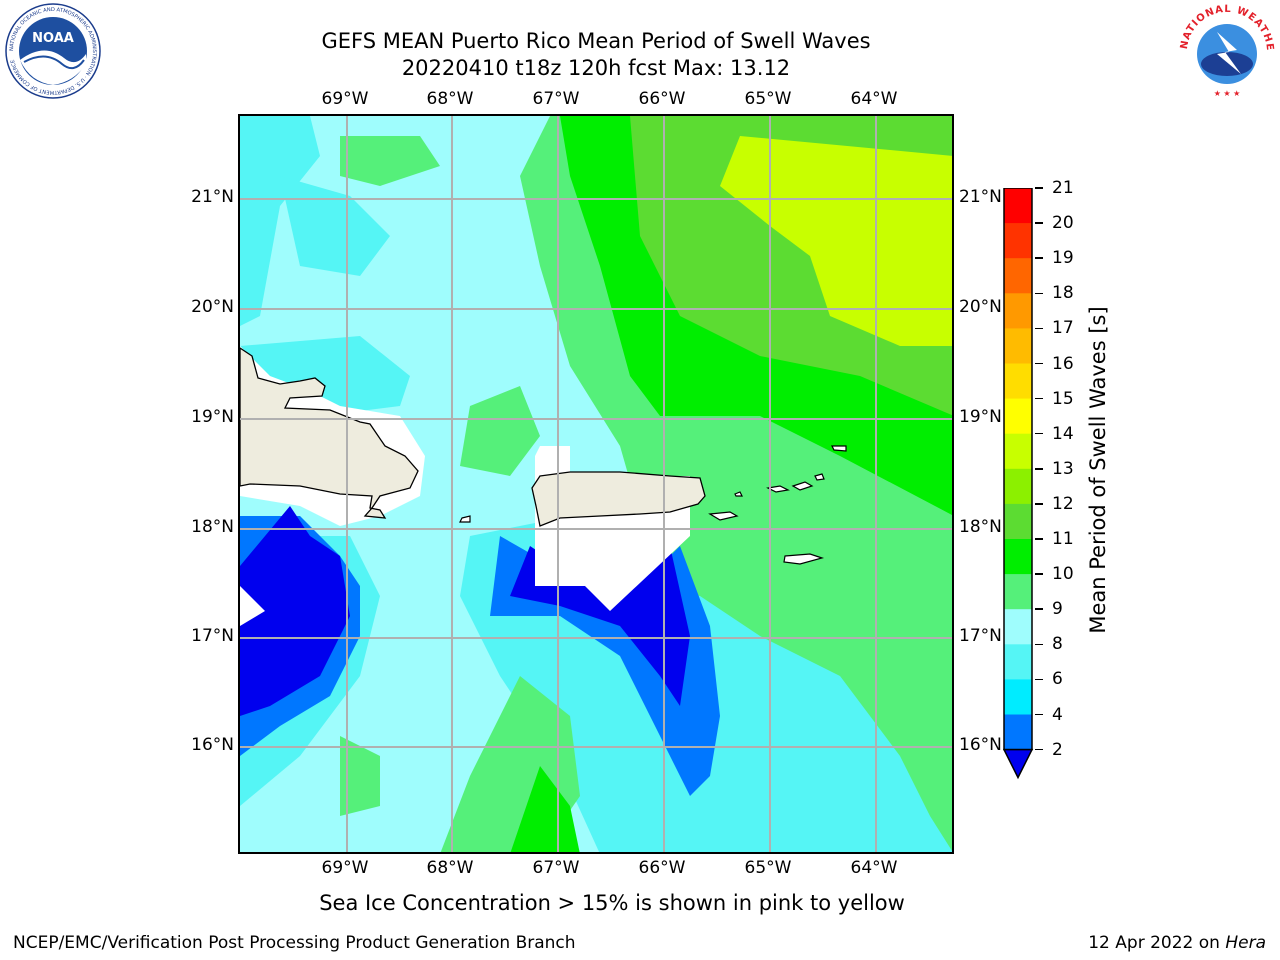  I want to click on colorbar-tick-label: 8, so click(1057, 644).